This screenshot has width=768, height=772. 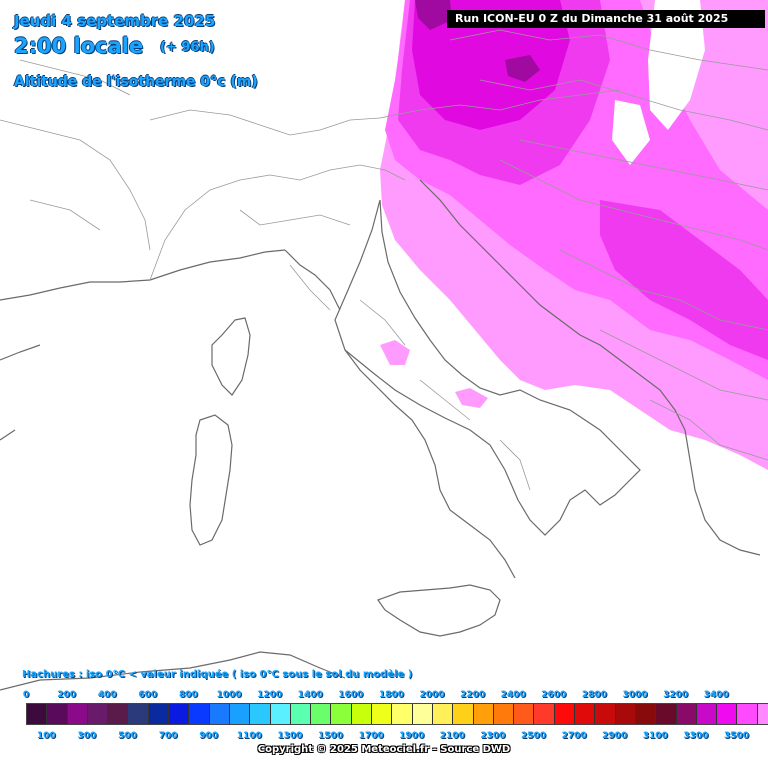 What do you see at coordinates (574, 736) in the screenshot?
I see `legend-bottom-tick: 2700` at bounding box center [574, 736].